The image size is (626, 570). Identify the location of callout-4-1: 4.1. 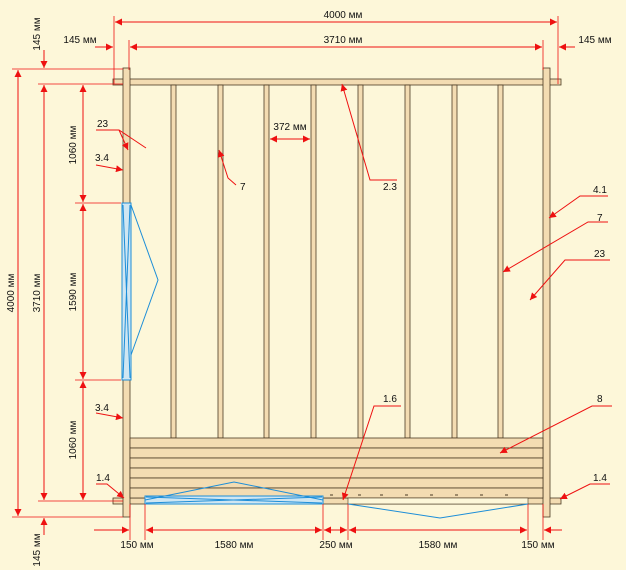
(600, 190).